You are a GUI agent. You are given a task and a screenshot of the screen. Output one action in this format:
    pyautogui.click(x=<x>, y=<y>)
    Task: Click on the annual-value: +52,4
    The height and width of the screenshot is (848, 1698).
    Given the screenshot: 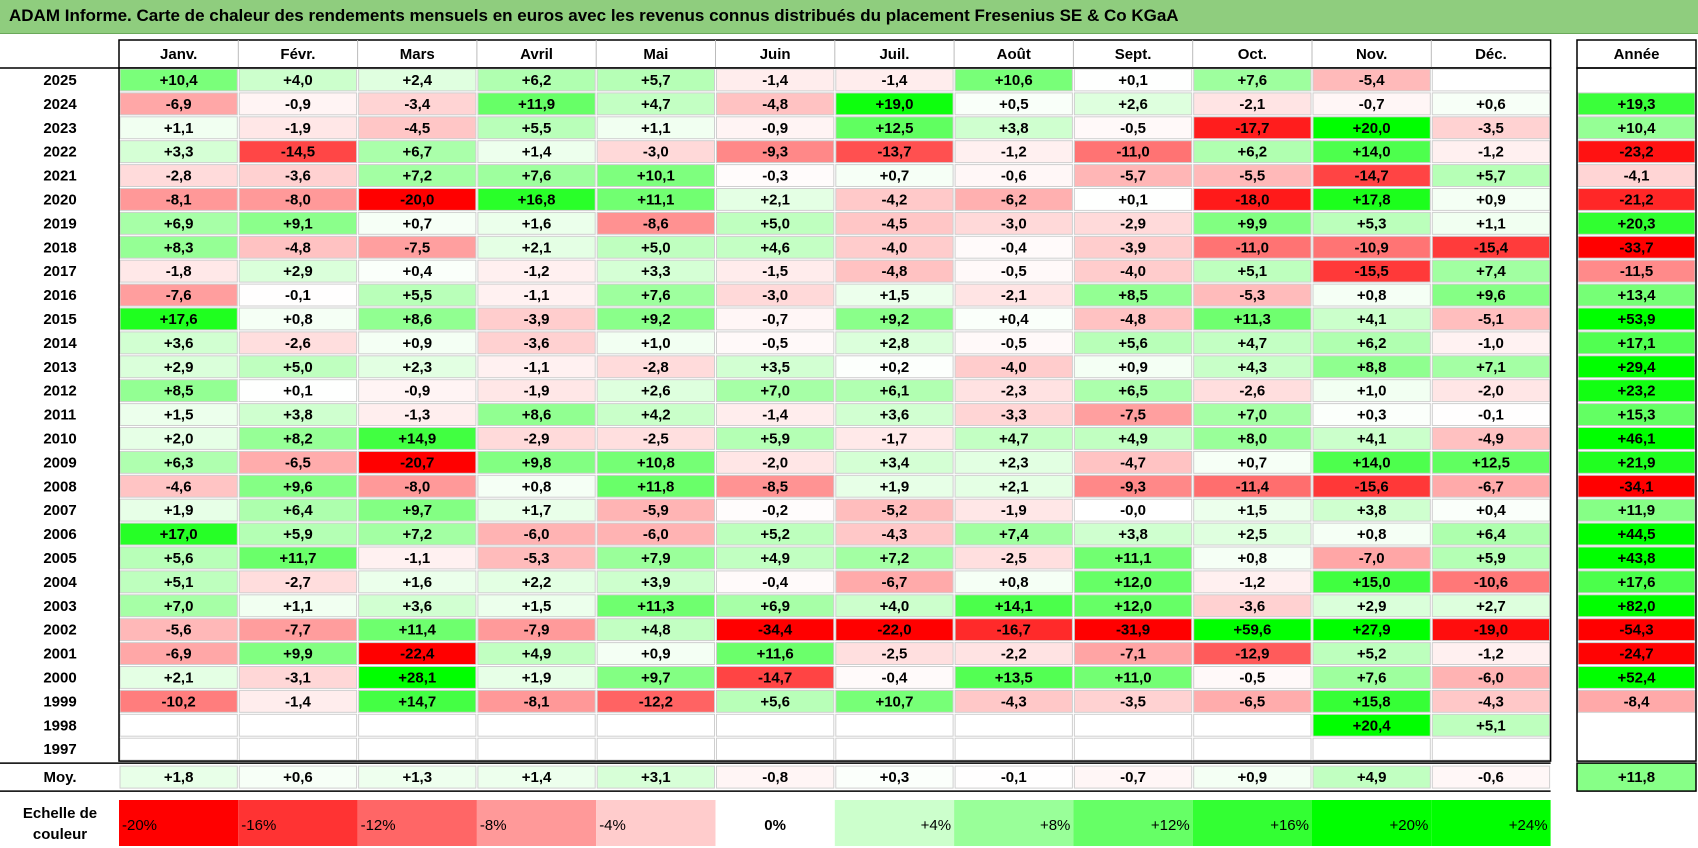 What is the action you would take?
    pyautogui.click(x=1637, y=677)
    